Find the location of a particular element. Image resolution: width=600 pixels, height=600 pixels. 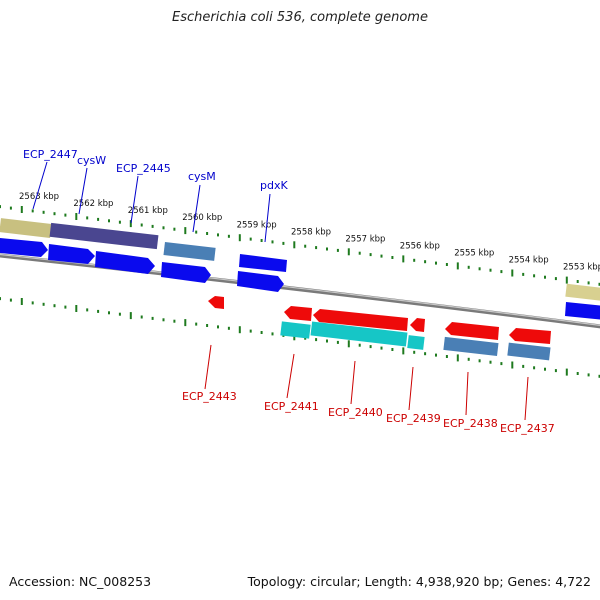

map-title: Escherichia coli 536, complete genome is located at coordinates (300, 17).